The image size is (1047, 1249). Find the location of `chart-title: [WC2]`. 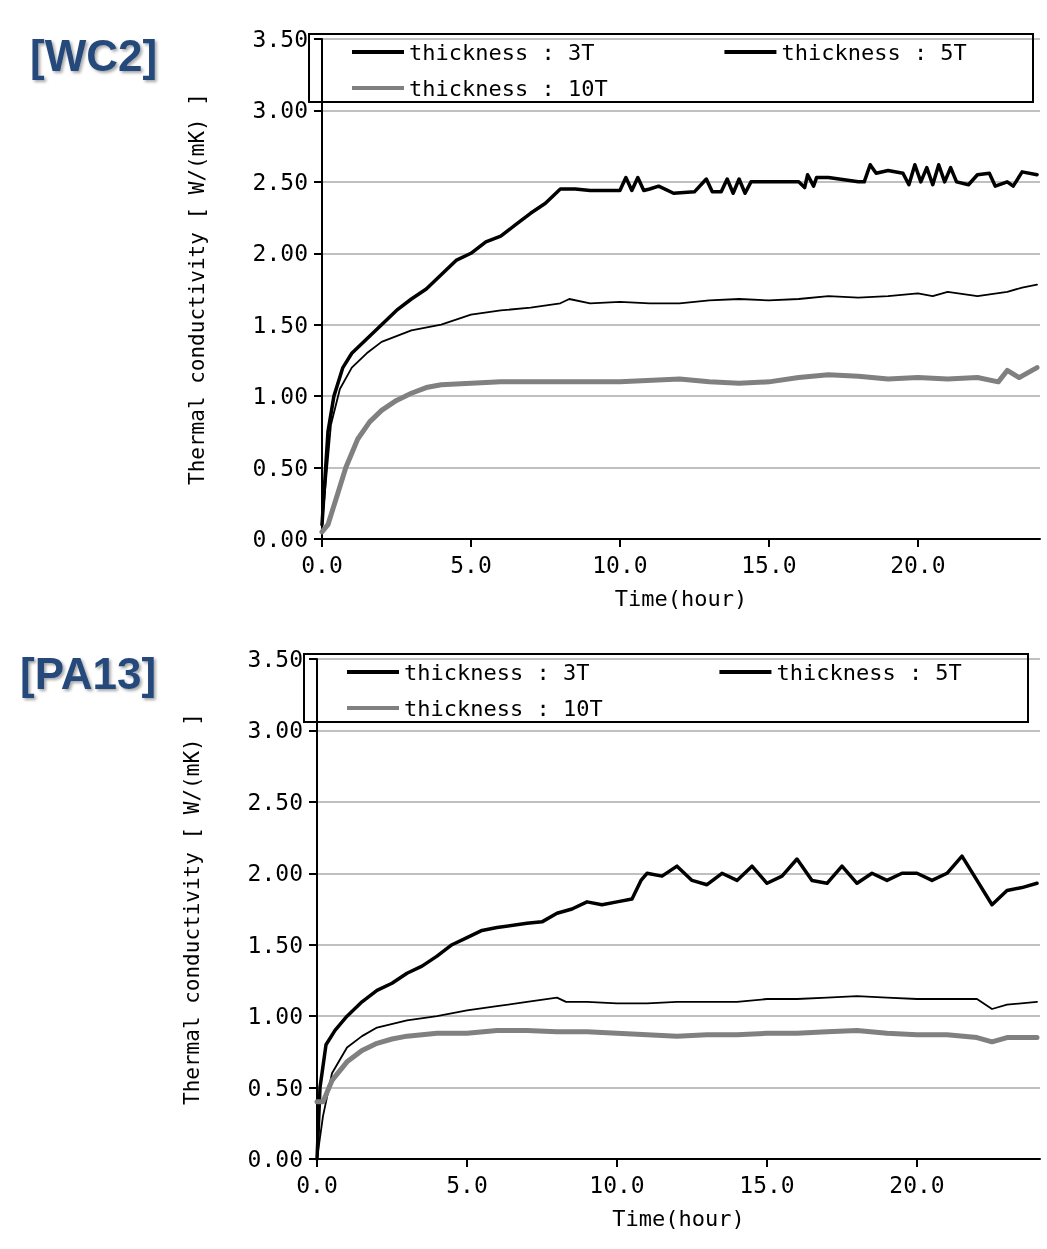

chart-title: [WC2] is located at coordinates (94, 55).